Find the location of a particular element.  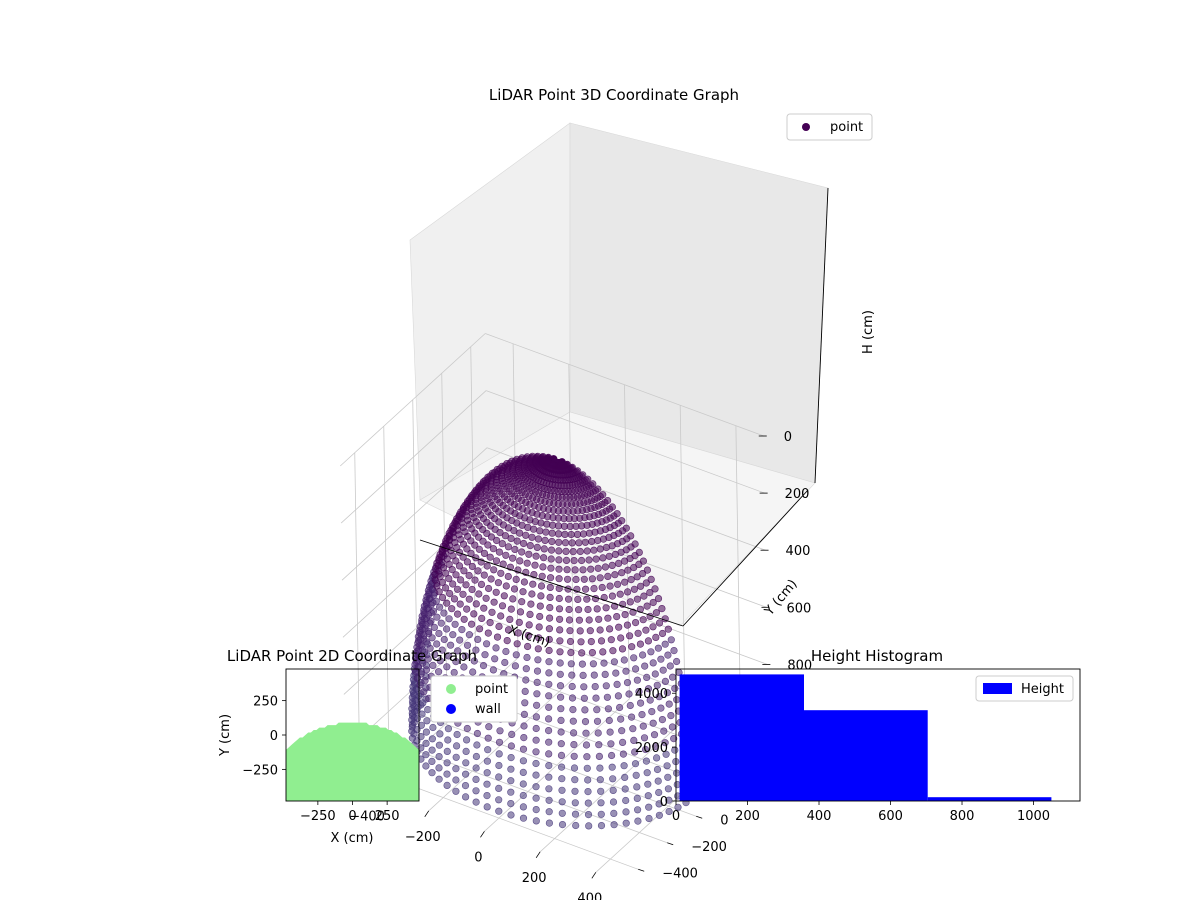

x-tick-label-2d: 0 is located at coordinates (352, 816).